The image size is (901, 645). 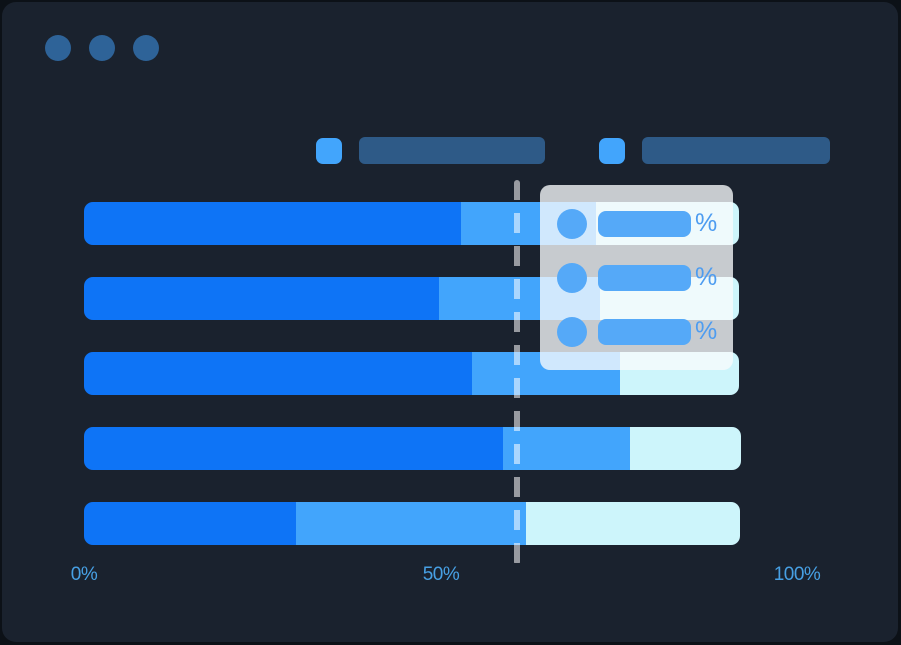 I want to click on chart-legend, so click(x=450, y=150).